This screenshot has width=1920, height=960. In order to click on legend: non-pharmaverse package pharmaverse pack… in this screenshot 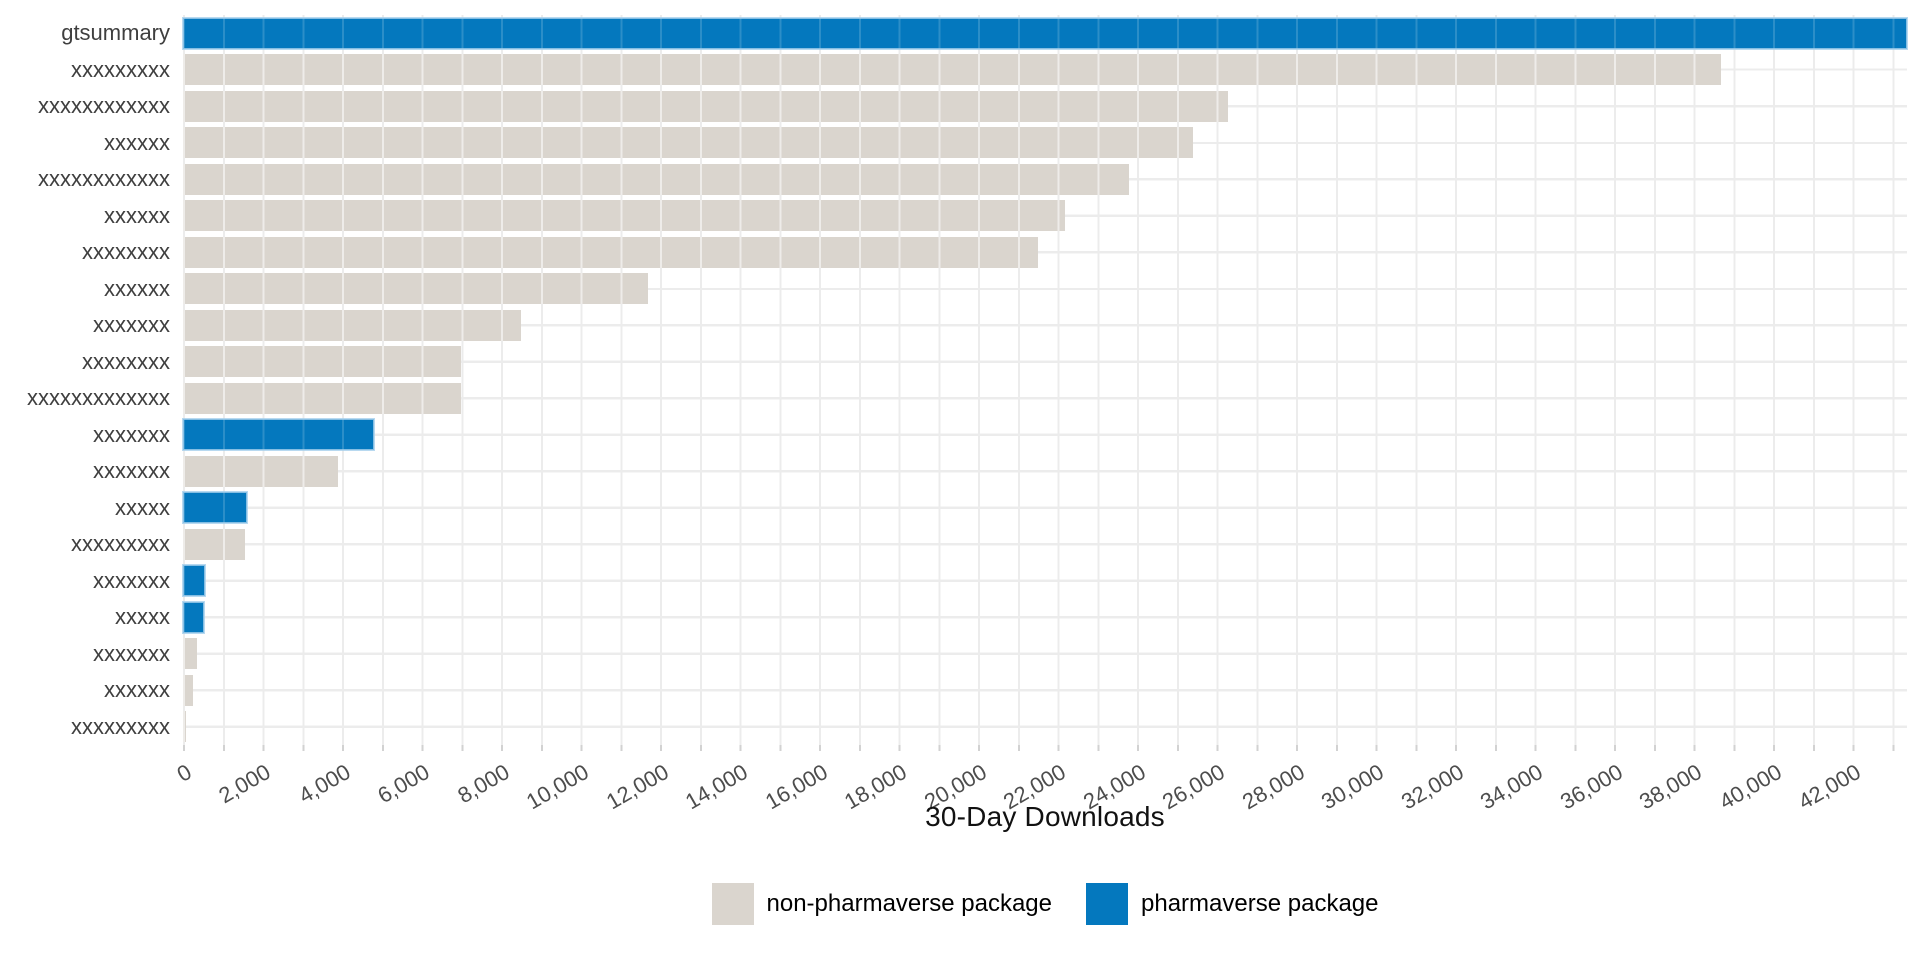, I will do `click(1045, 904)`.